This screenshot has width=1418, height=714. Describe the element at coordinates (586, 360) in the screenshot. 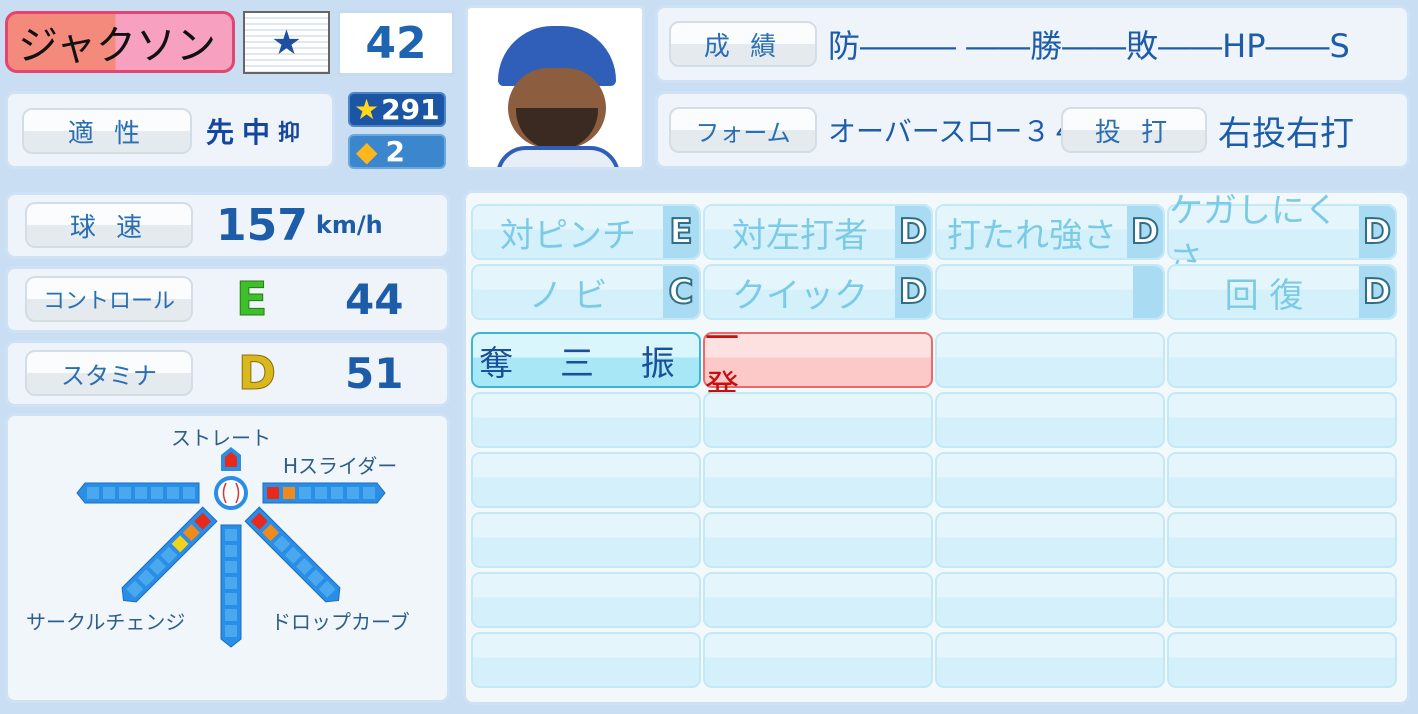

I see `special-ability-cell: 奪 三 振` at that location.